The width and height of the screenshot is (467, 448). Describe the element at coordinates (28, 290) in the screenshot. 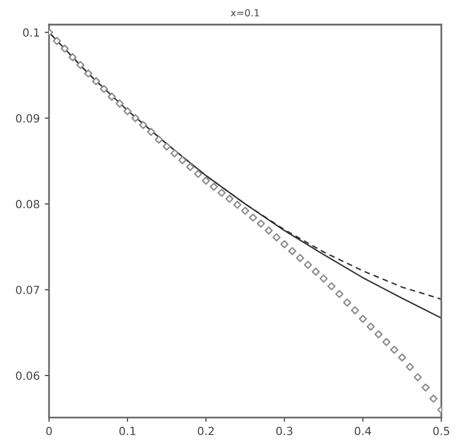

I see `y-tick-label: 0.07` at that location.